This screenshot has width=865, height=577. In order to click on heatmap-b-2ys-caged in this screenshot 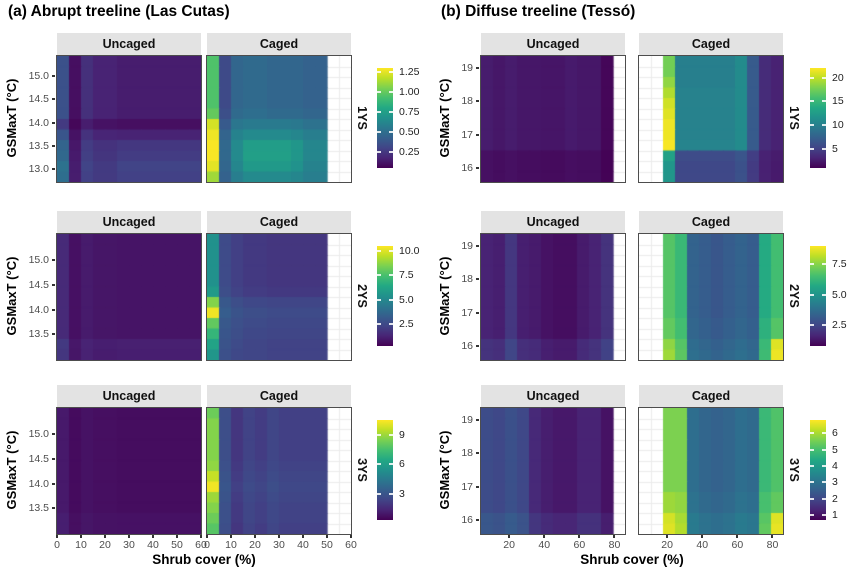, I will do `click(711, 297)`.